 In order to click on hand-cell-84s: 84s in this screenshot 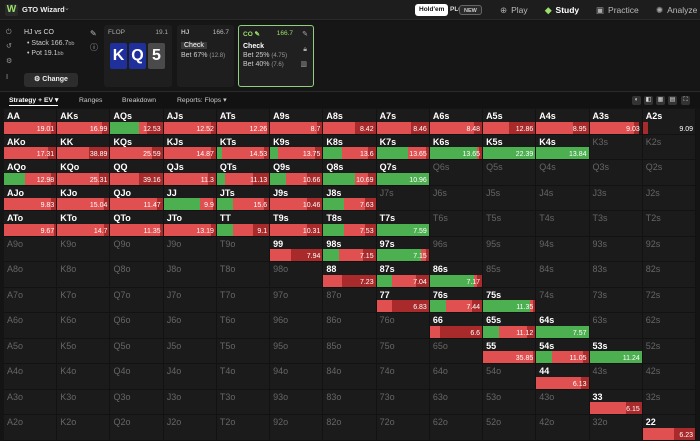, I will do `click(563, 275)`.